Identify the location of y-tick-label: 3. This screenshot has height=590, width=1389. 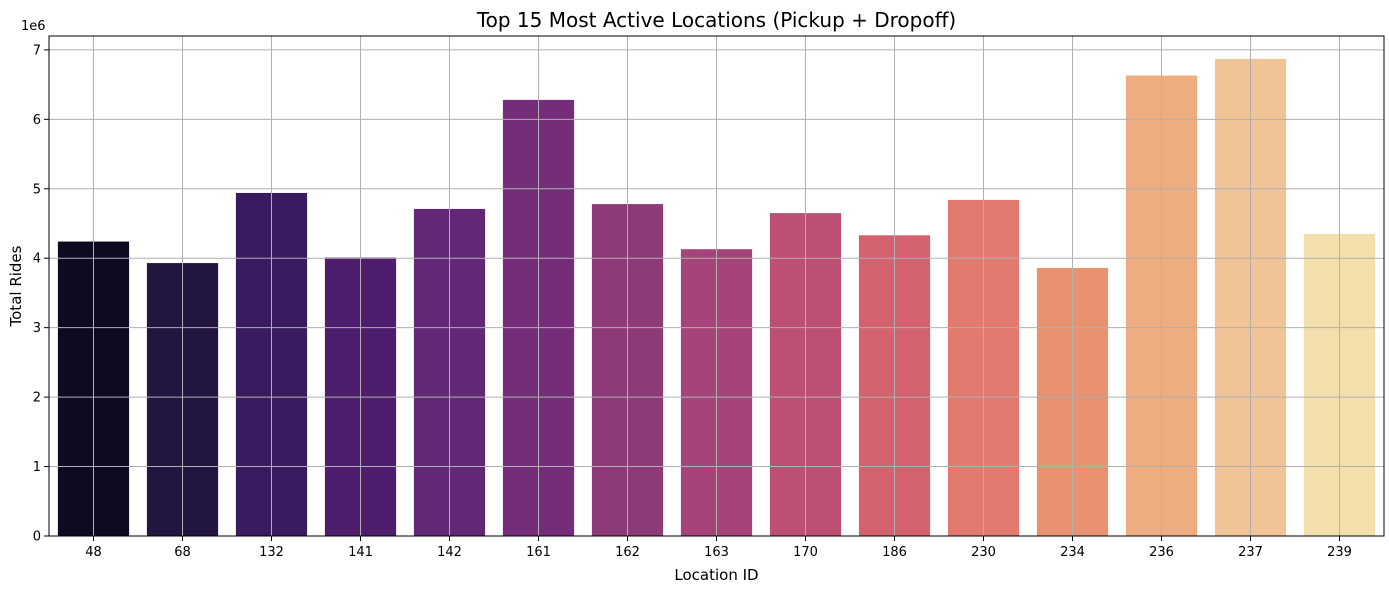
(37, 328).